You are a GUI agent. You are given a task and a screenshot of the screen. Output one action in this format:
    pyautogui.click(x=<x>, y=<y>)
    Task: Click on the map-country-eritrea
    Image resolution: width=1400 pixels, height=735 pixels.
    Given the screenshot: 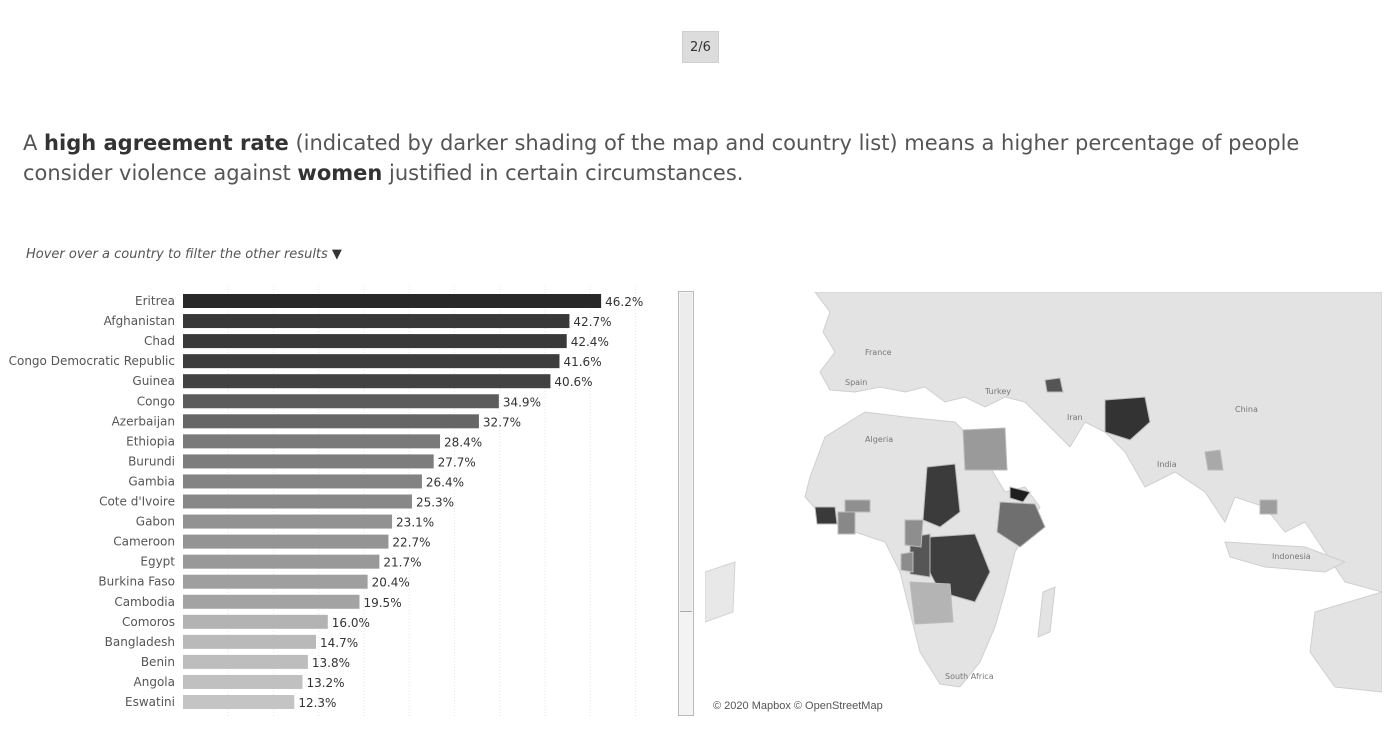 What is the action you would take?
    pyautogui.click(x=1020, y=494)
    